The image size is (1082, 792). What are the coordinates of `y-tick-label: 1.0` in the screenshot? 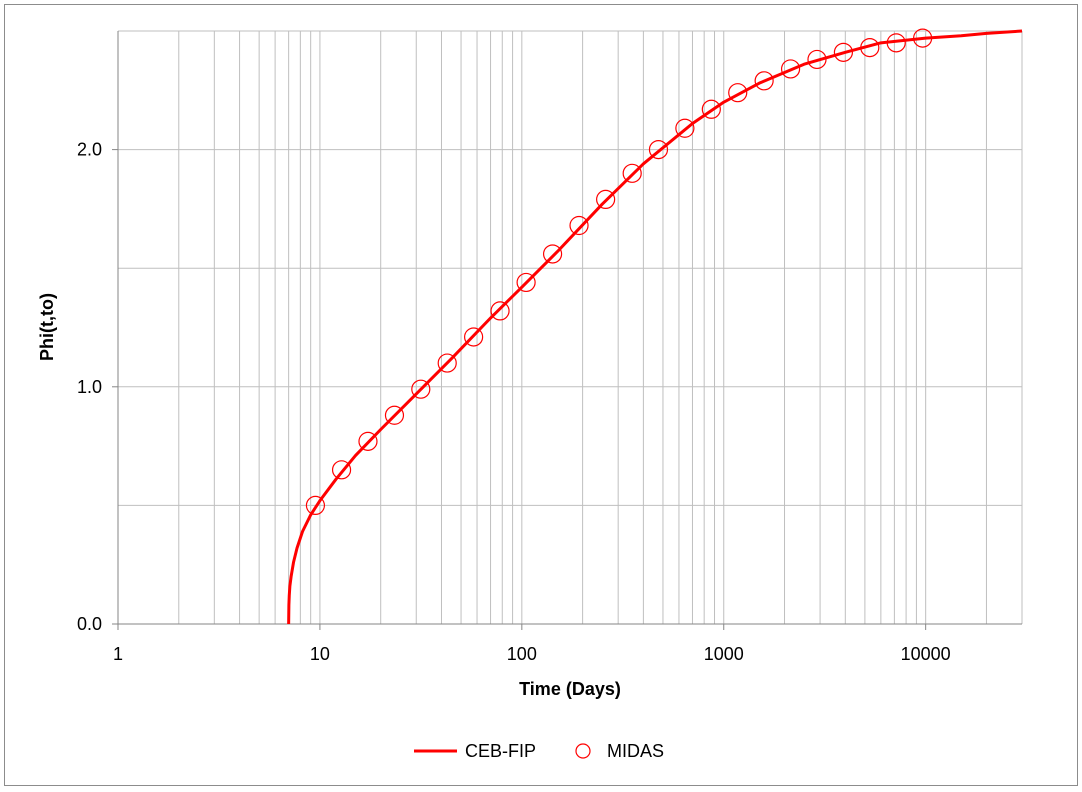 It's located at (89, 387).